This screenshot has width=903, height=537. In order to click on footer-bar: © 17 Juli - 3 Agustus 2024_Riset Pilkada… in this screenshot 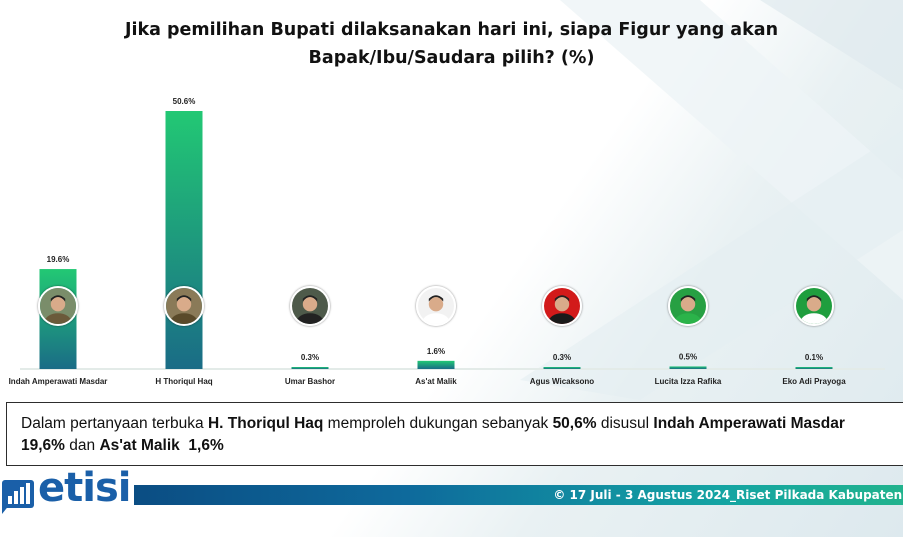, I will do `click(518, 495)`.